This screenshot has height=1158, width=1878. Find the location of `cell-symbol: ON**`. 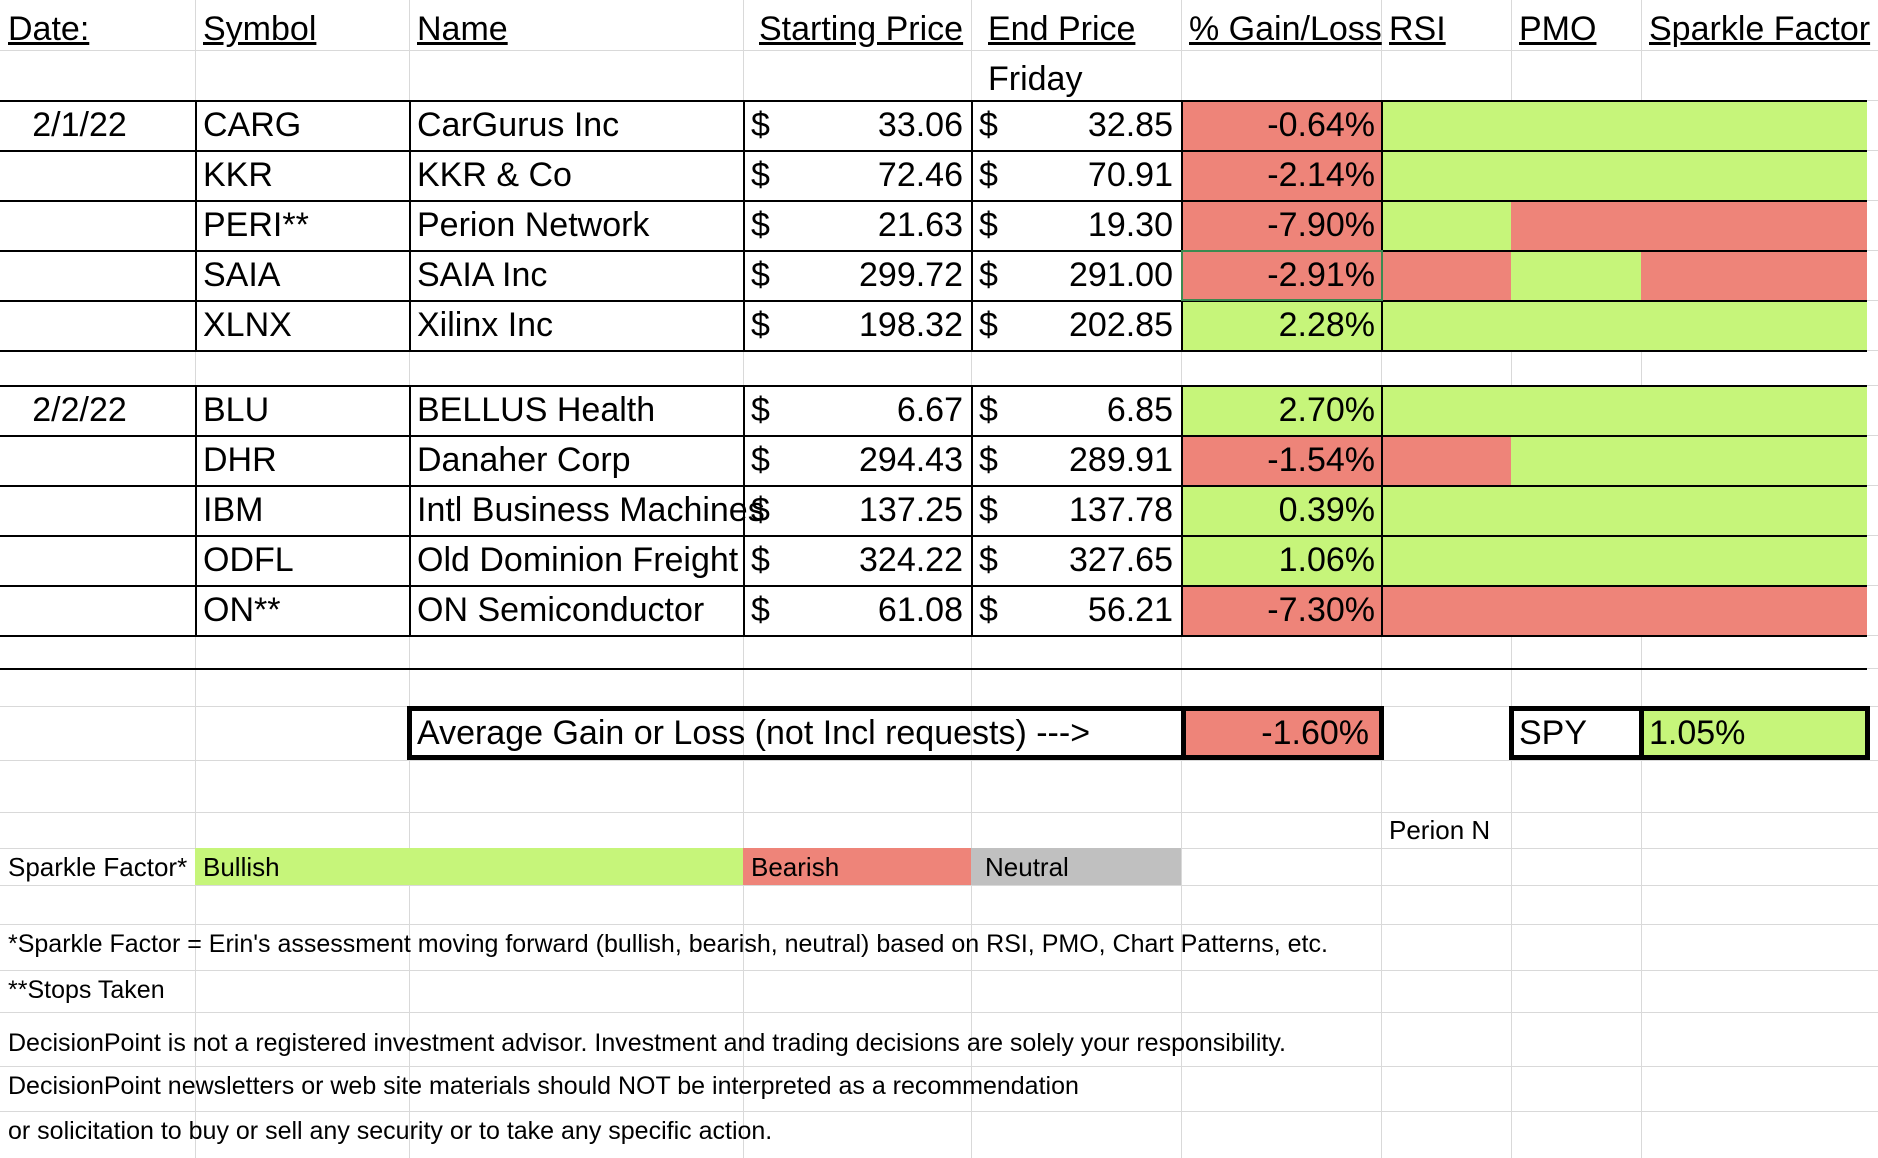

cell-symbol: ON** is located at coordinates (242, 610).